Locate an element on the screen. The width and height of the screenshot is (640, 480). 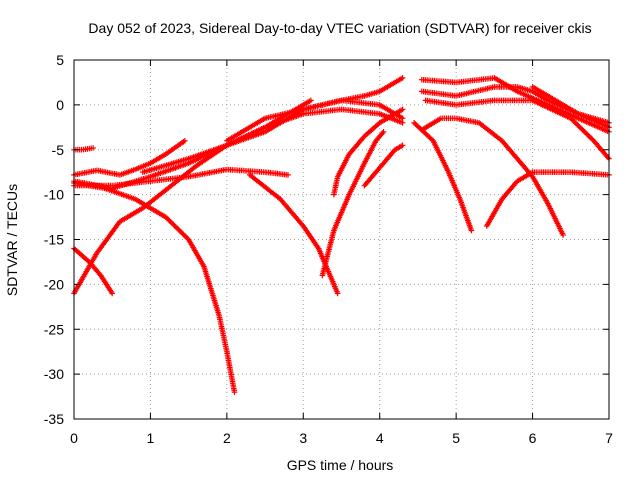
x-tick-label: 6 is located at coordinates (533, 438).